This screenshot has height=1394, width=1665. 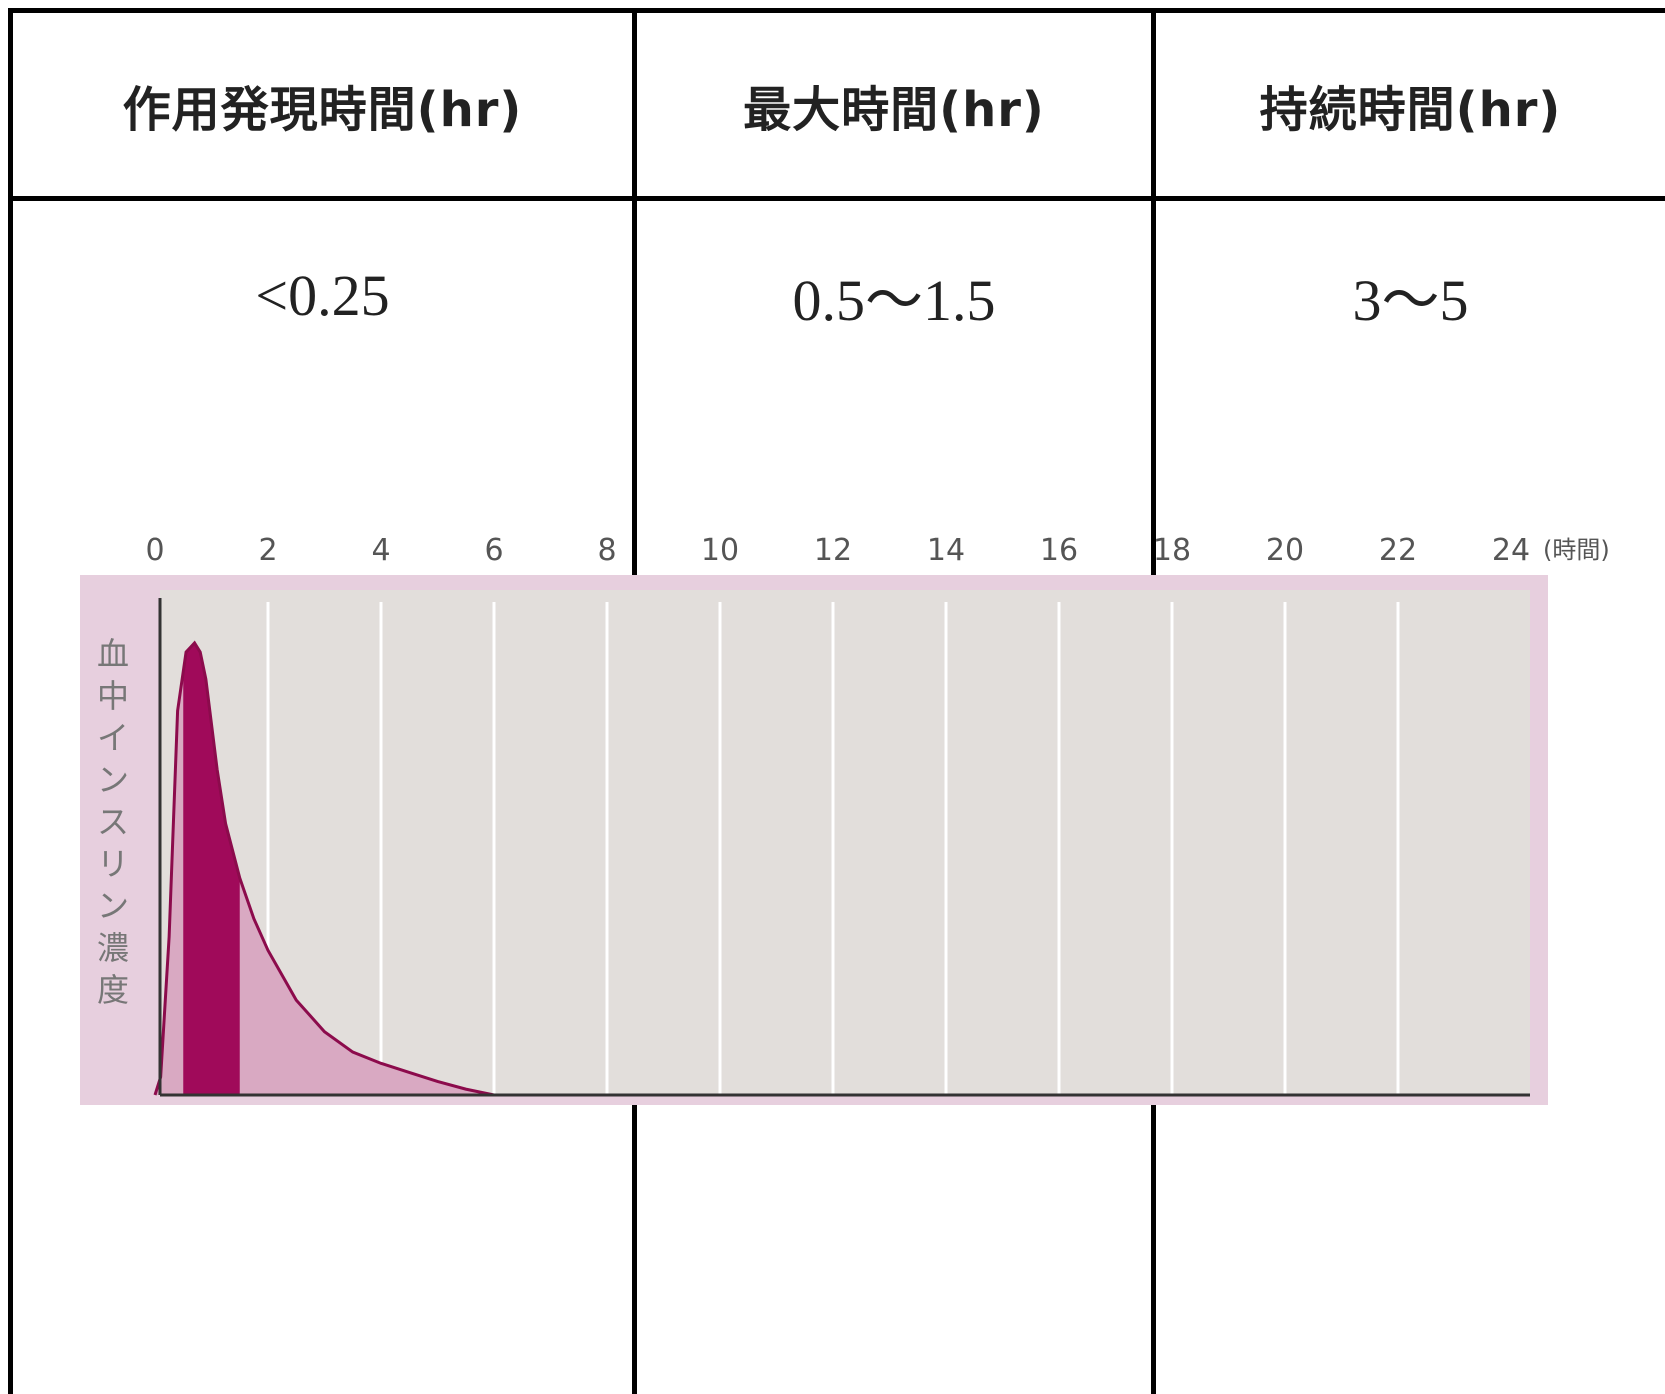 I want to click on x-tick-label: 4, so click(x=380, y=550).